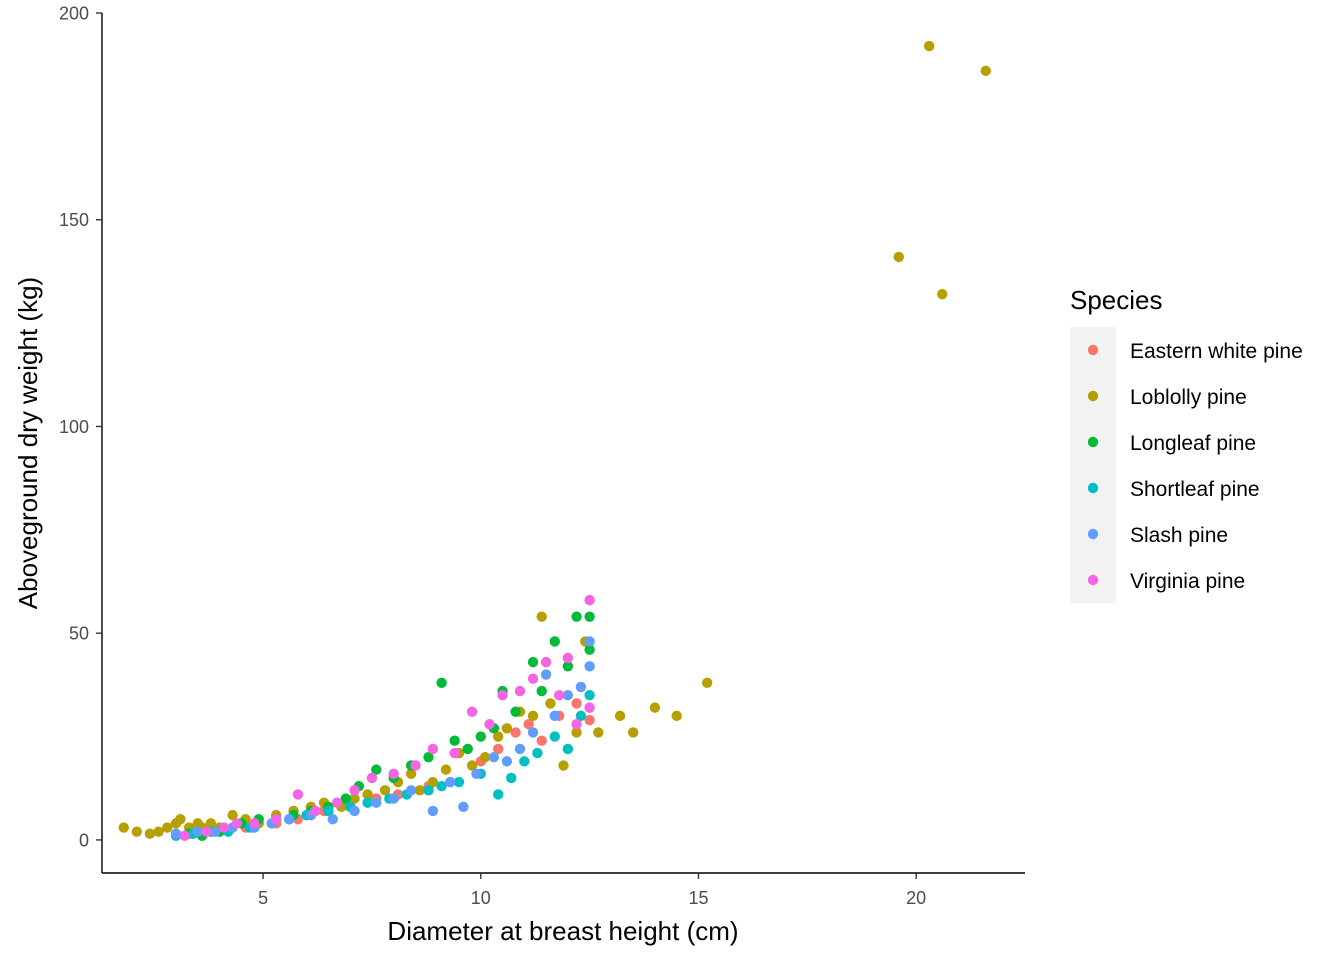  Describe the element at coordinates (74, 14) in the screenshot. I see `y-tick-label: 200` at that location.